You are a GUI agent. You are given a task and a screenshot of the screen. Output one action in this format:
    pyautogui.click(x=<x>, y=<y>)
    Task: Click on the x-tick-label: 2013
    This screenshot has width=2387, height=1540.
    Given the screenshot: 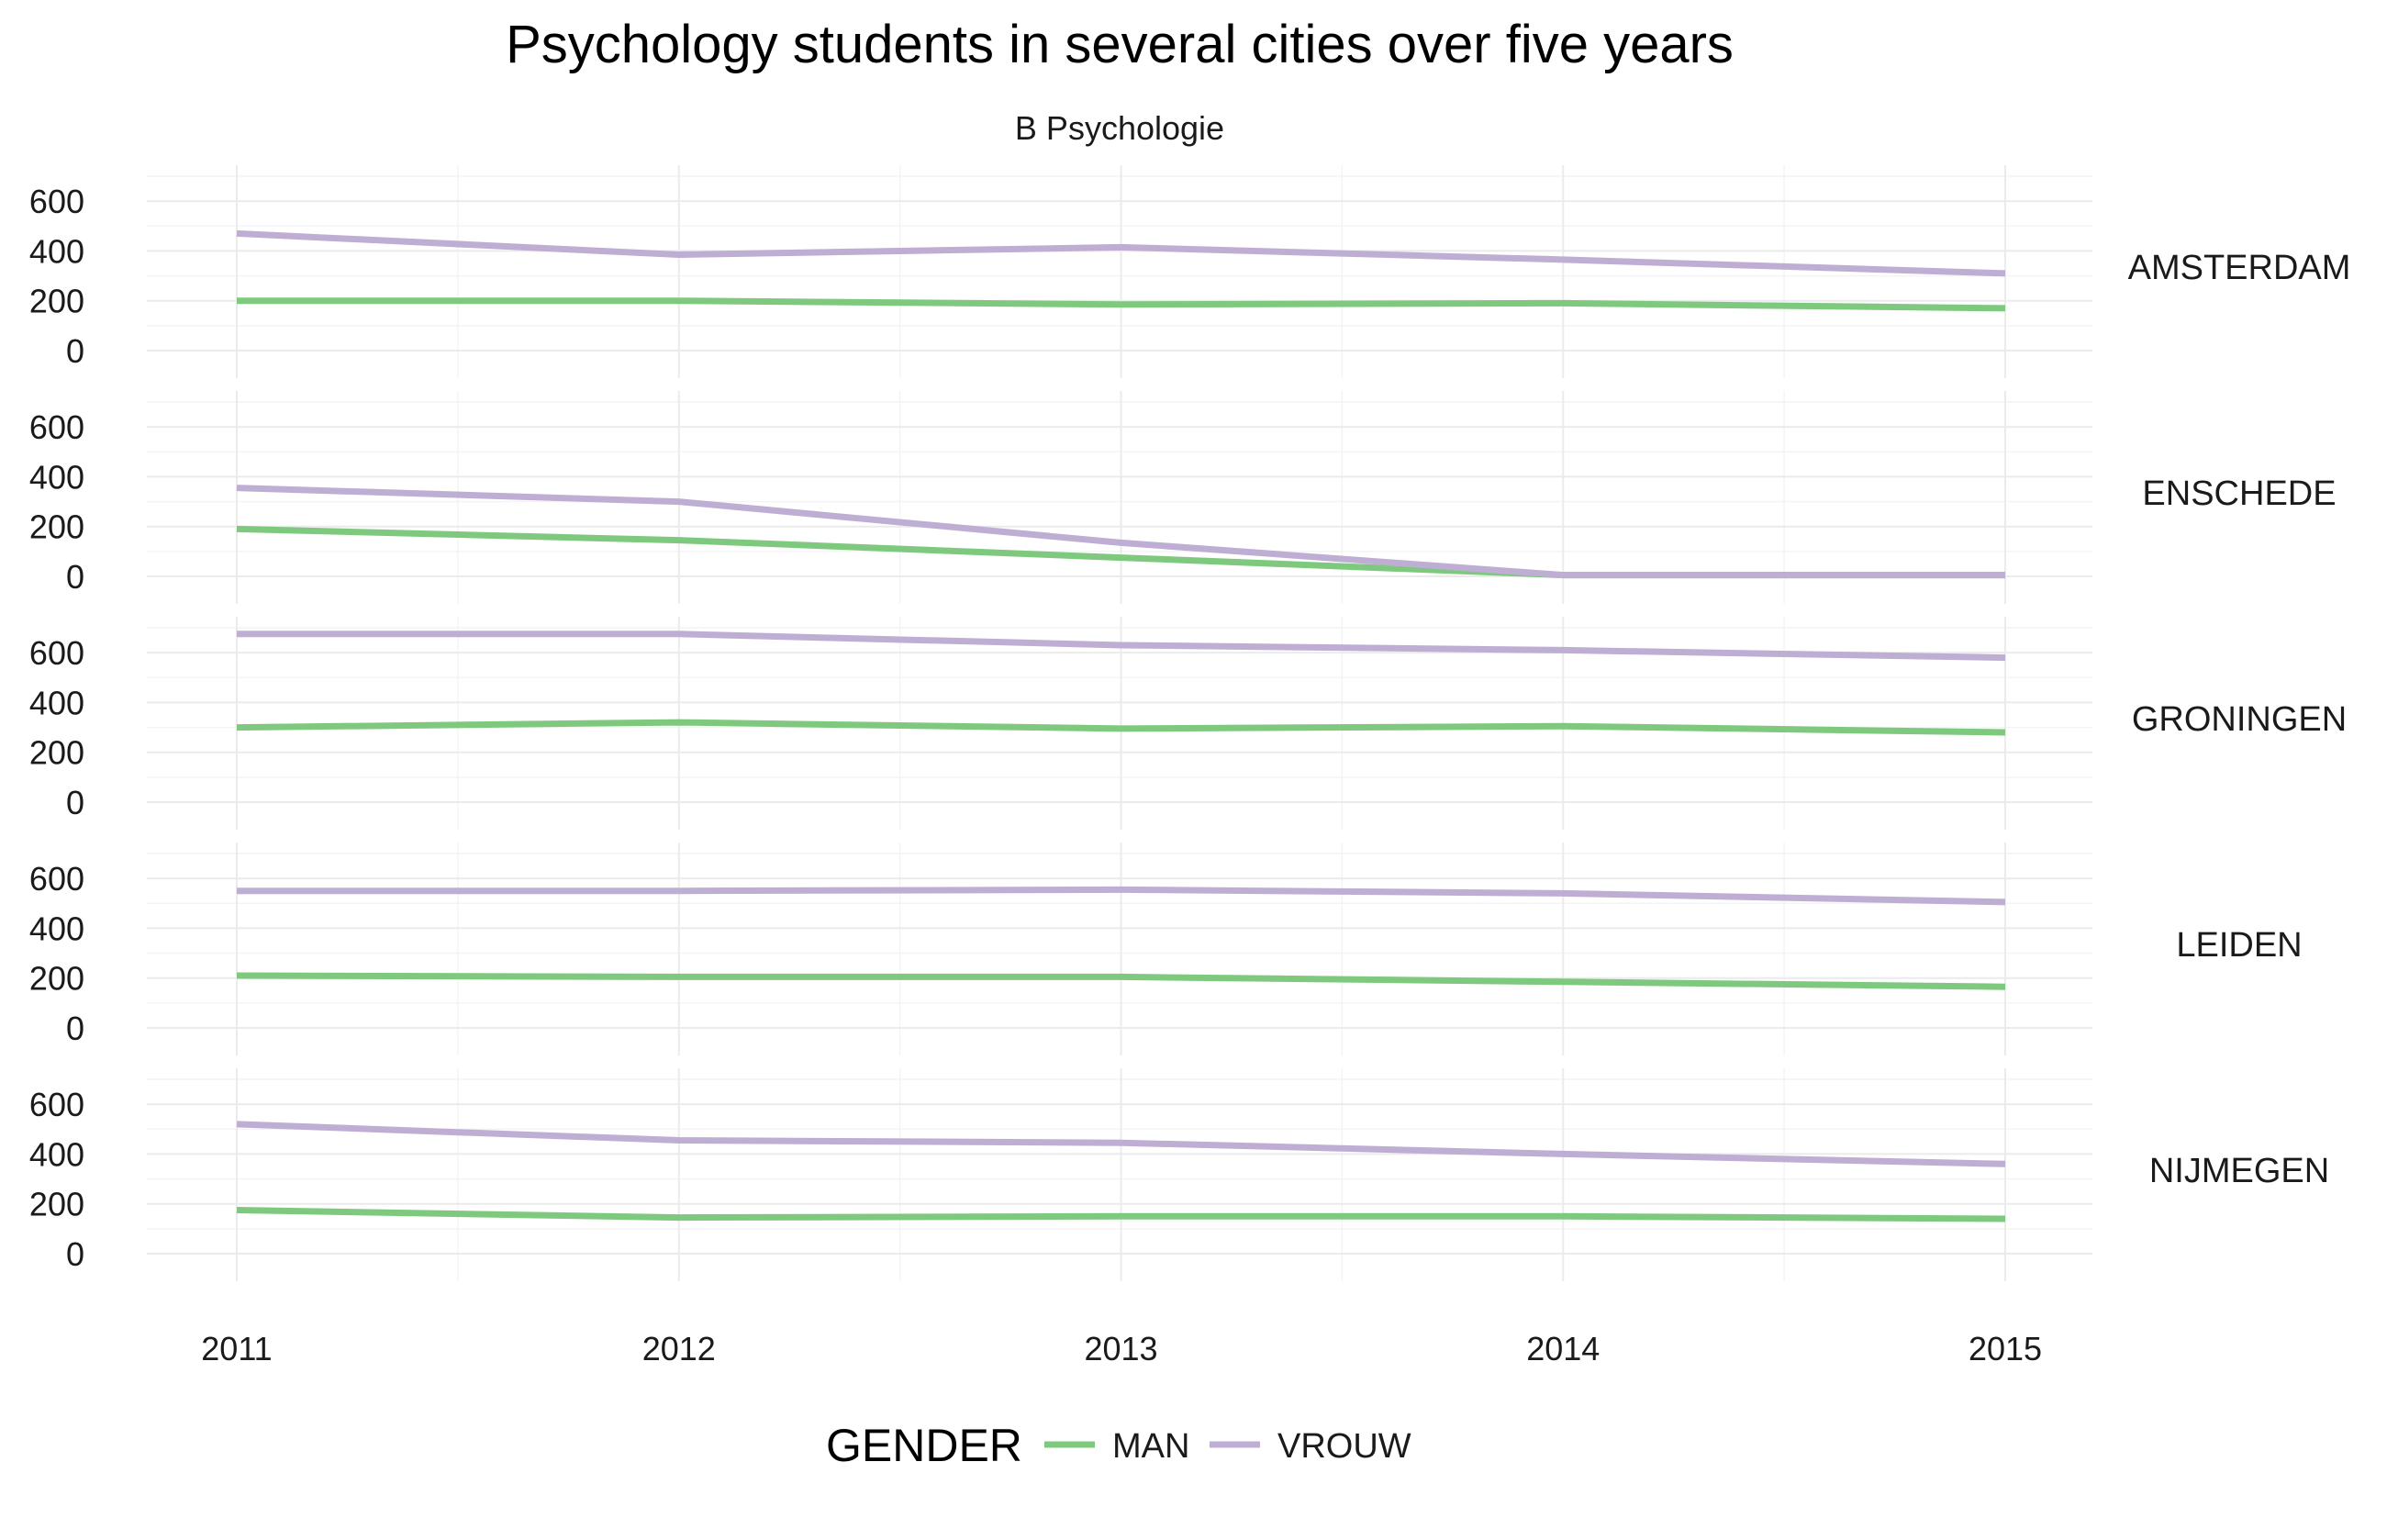 What is the action you would take?
    pyautogui.click(x=1120, y=1348)
    